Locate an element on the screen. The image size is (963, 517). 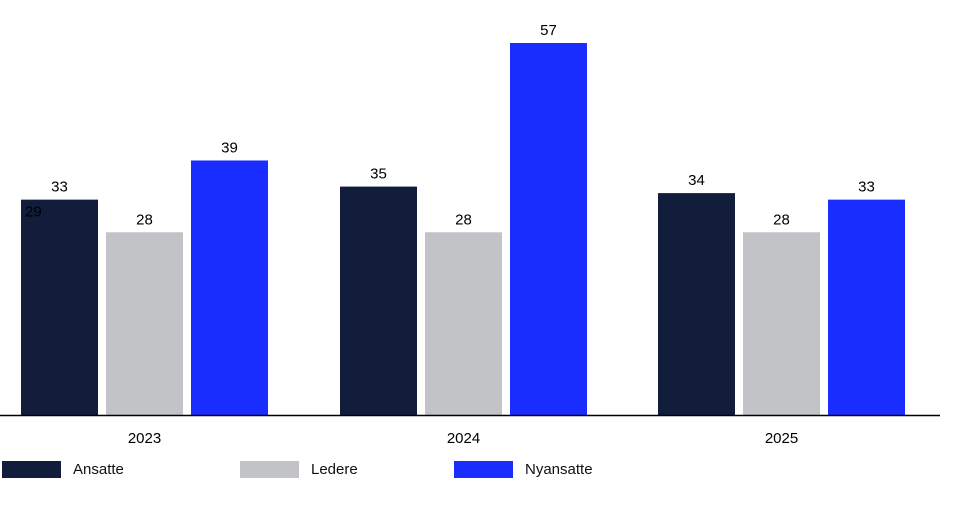
legend-item-nyansatte: Nyansatte is located at coordinates (523, 469).